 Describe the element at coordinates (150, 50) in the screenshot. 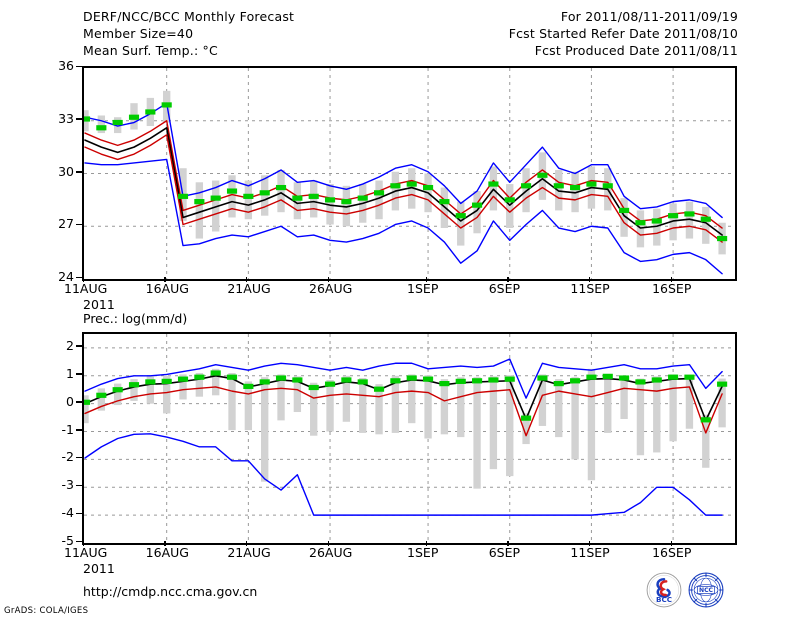

I see `temp-variable-label: Mean Surf. Temp.: °C` at that location.